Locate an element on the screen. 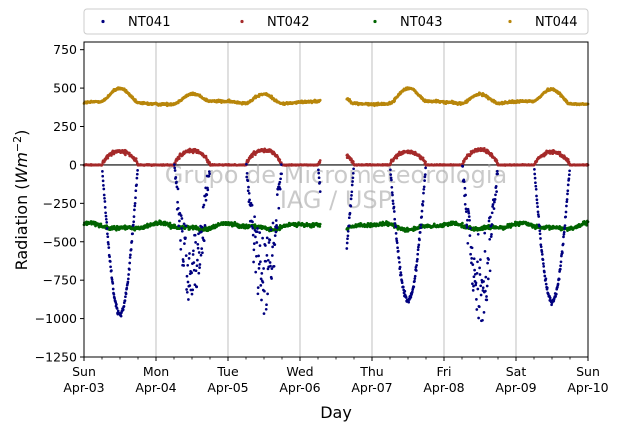  y-tick-label-6: 250 is located at coordinates (65, 126).